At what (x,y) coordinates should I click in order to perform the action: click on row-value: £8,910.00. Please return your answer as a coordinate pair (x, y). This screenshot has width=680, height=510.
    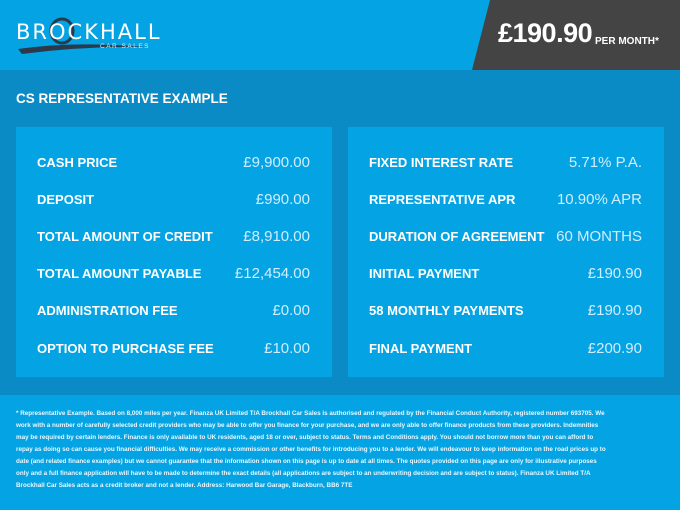
    Looking at the image, I should click on (276, 236).